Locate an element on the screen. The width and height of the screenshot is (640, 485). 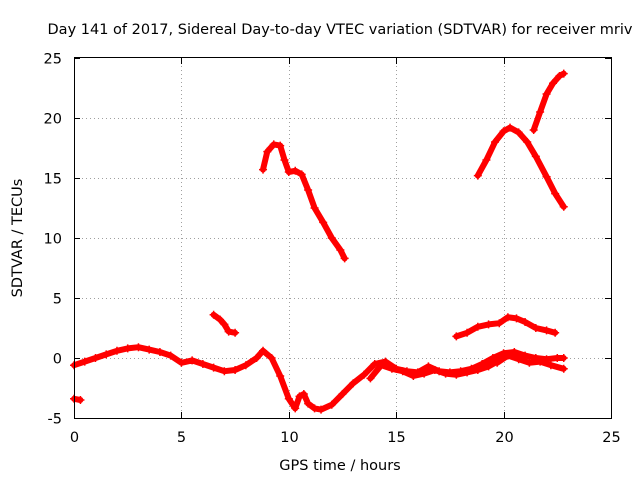
x-tick-label: 0 is located at coordinates (74, 438).